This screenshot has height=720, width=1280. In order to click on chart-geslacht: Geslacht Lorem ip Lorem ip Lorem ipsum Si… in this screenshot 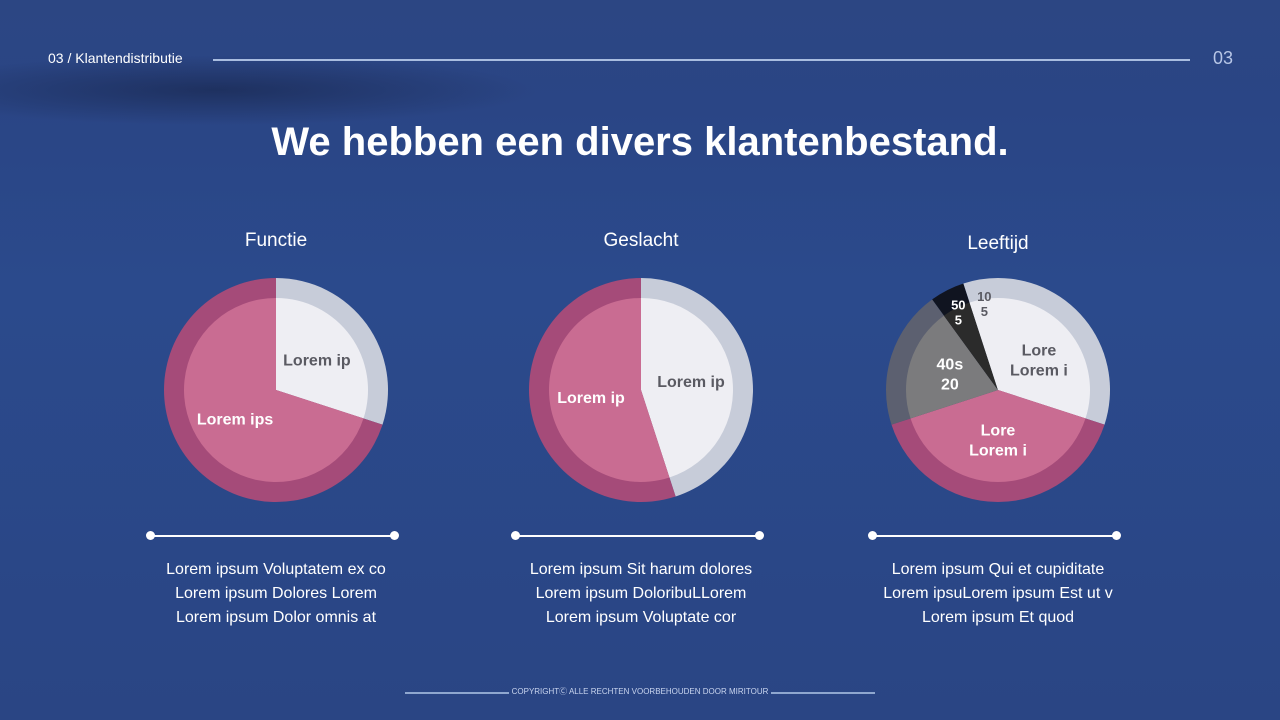, I will do `click(641, 428)`.